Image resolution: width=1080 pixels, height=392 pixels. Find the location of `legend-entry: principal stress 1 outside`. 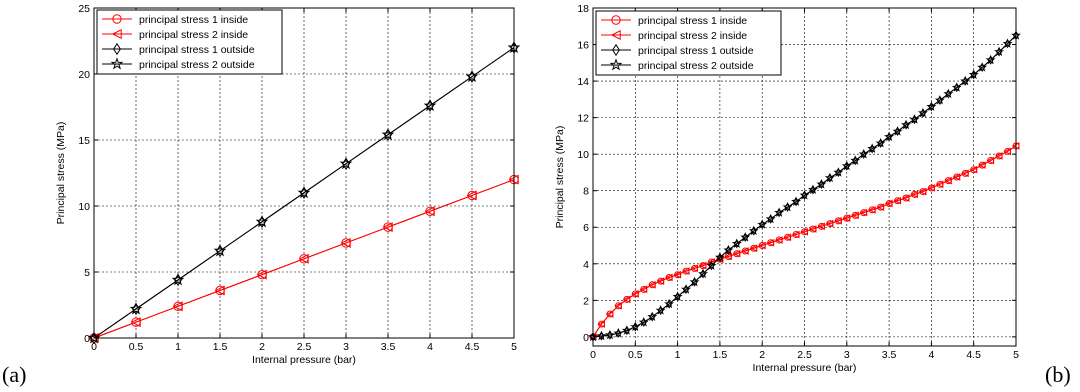

legend-entry: principal stress 1 outside is located at coordinates (197, 50).